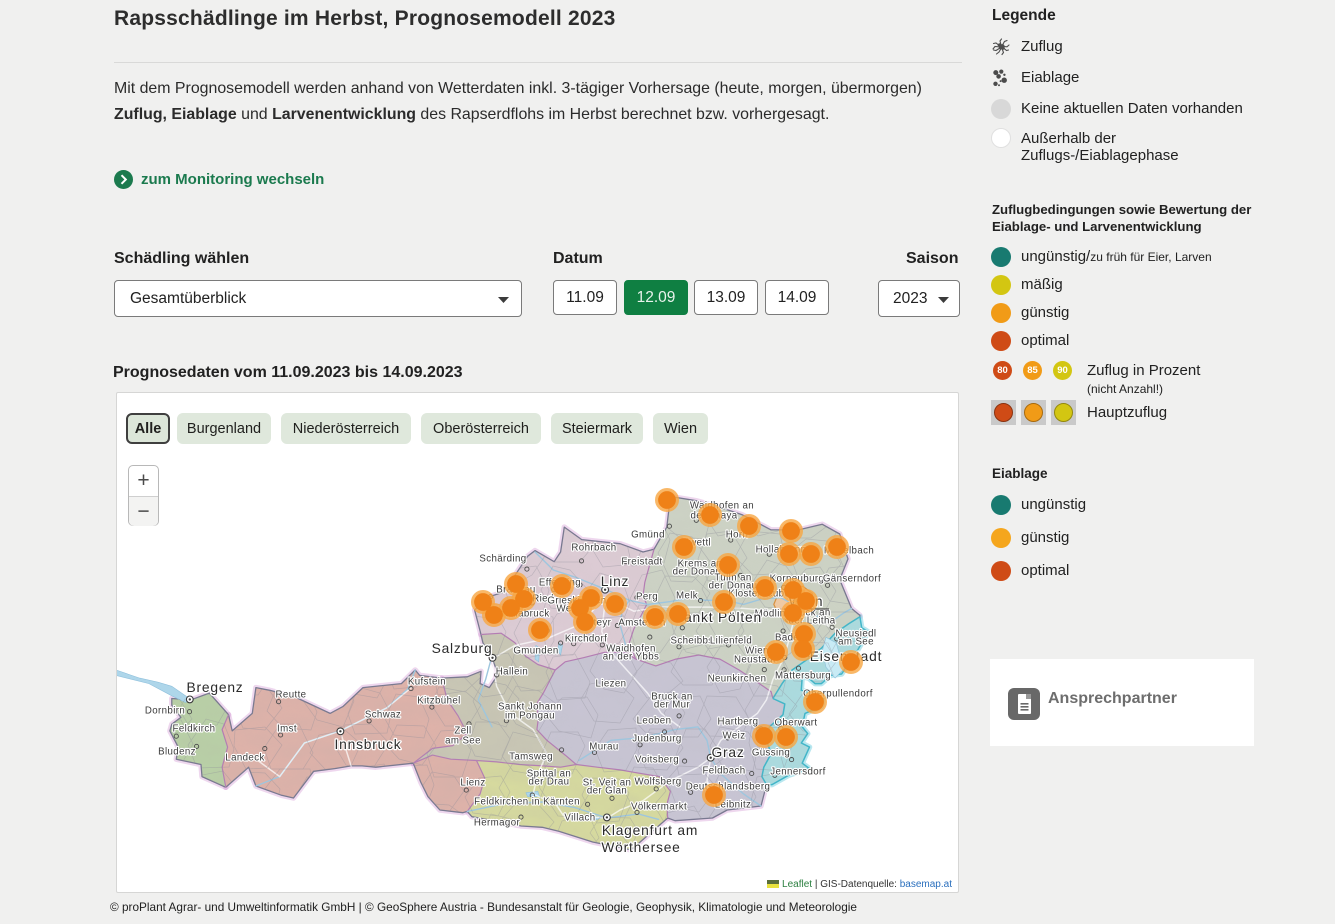 This screenshot has height=924, width=1335. What do you see at coordinates (215, 687) in the screenshot?
I see `svg-text: Bregenz` at bounding box center [215, 687].